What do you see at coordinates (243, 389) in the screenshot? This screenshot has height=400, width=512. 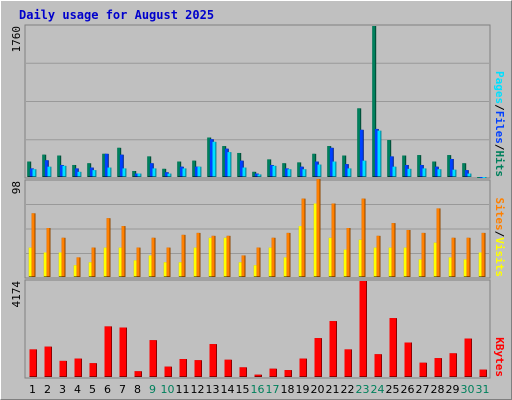 I see `x-tick-label: 15` at bounding box center [243, 389].